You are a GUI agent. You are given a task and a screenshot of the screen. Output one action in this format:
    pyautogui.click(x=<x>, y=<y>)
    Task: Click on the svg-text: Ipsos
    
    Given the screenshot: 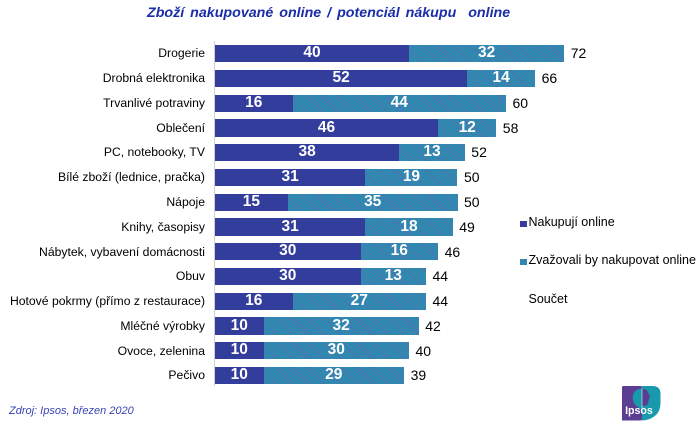 What is the action you would take?
    pyautogui.click(x=639, y=411)
    